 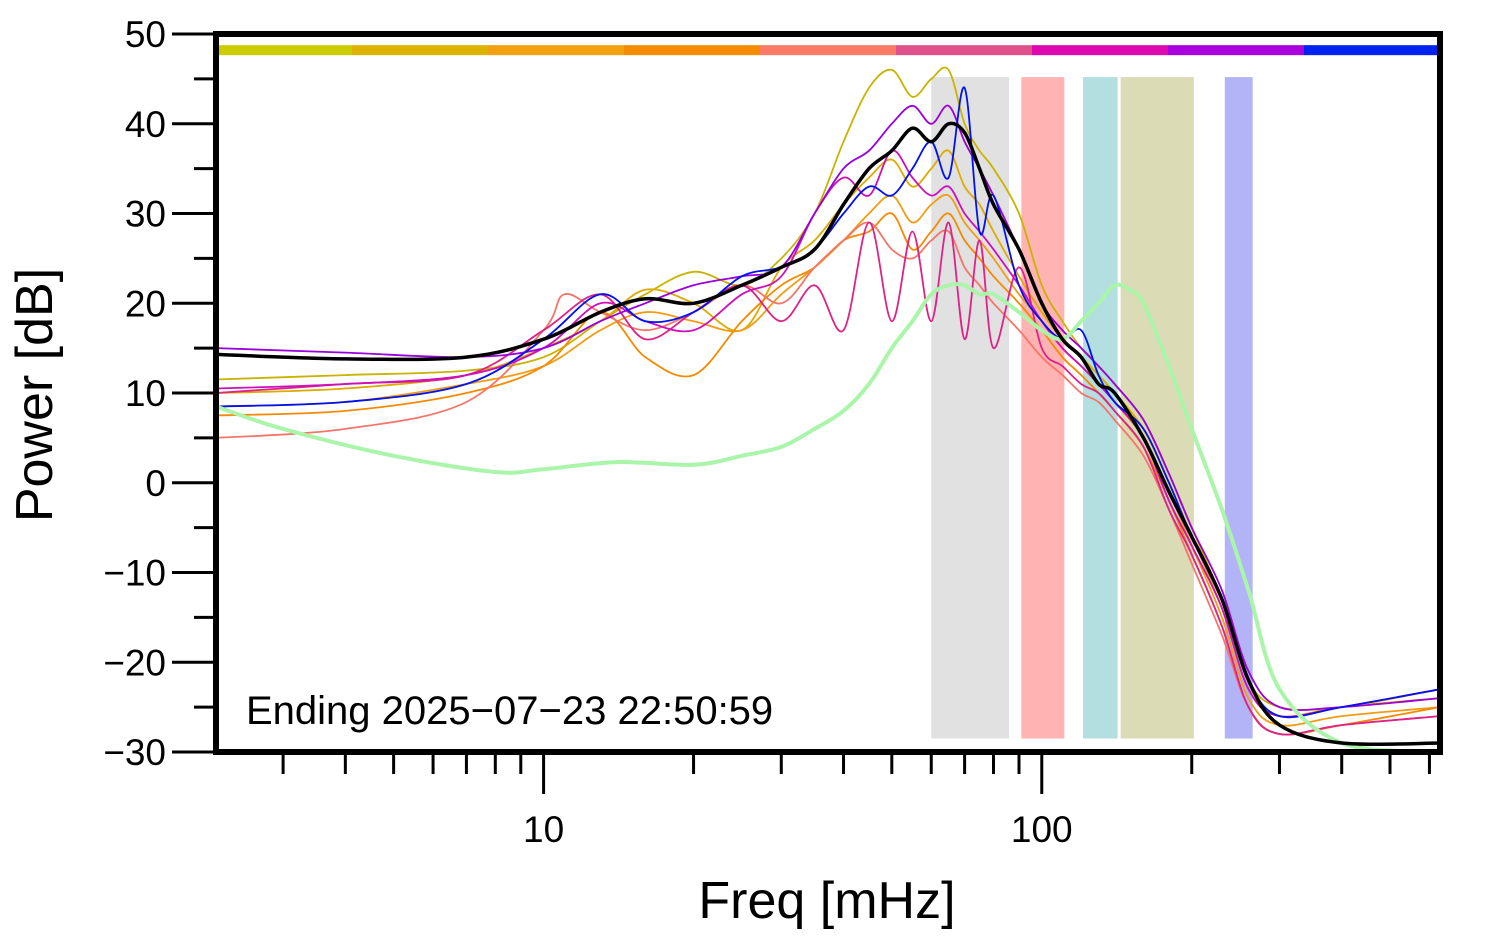 What do you see at coordinates (543, 829) in the screenshot?
I see `x-tick-label: 10` at bounding box center [543, 829].